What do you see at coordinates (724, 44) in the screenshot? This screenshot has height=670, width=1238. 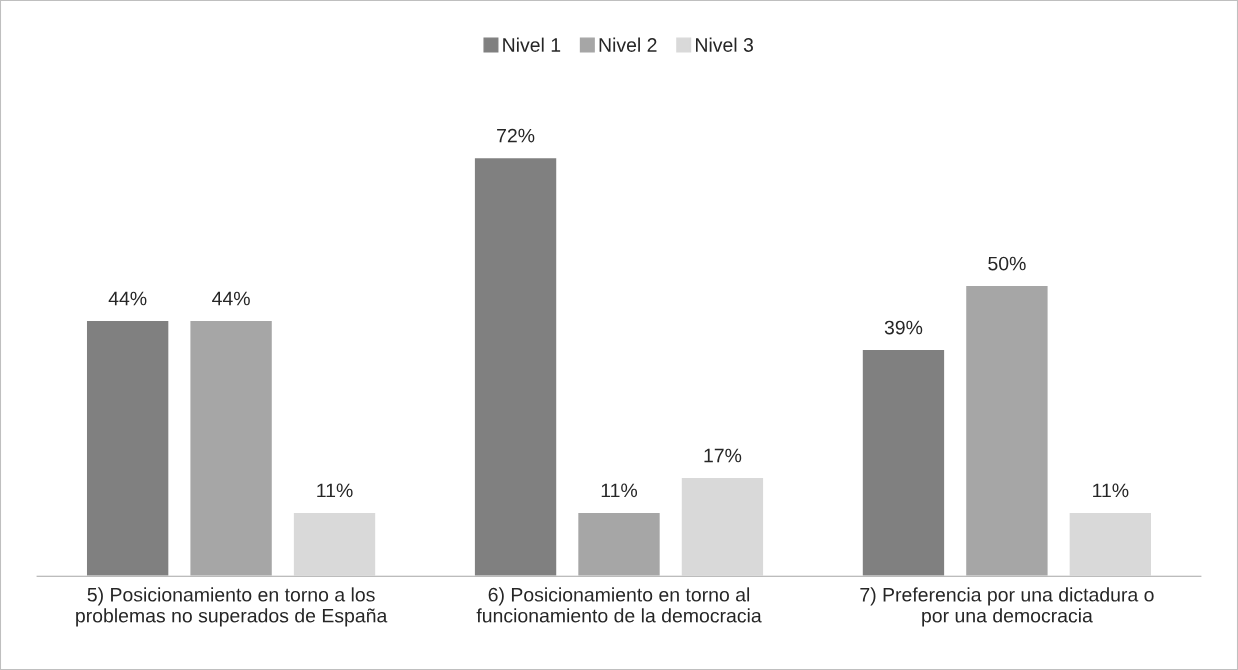 I see `legend-label: Nivel 3` at bounding box center [724, 44].